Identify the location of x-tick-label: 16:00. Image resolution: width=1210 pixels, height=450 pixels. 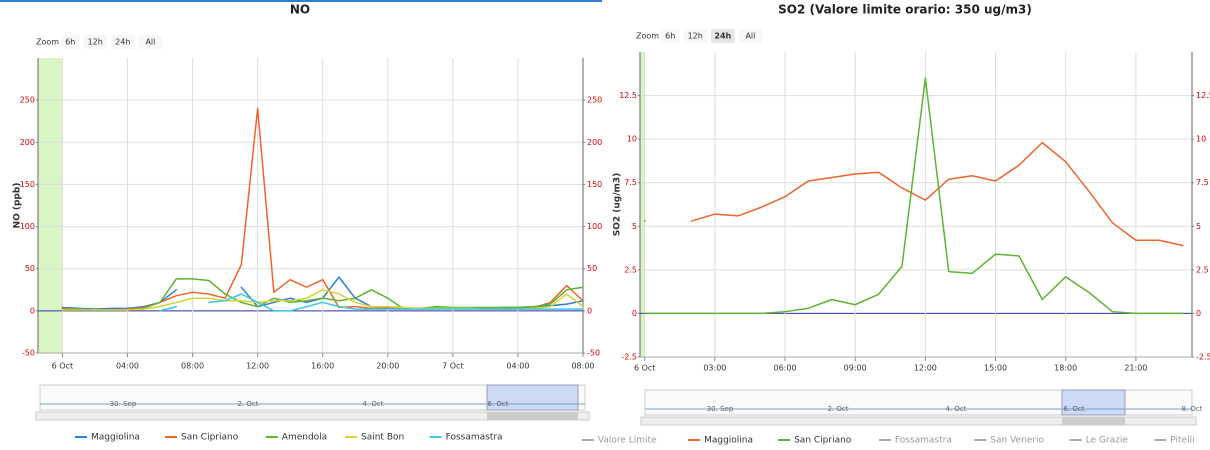
(322, 366).